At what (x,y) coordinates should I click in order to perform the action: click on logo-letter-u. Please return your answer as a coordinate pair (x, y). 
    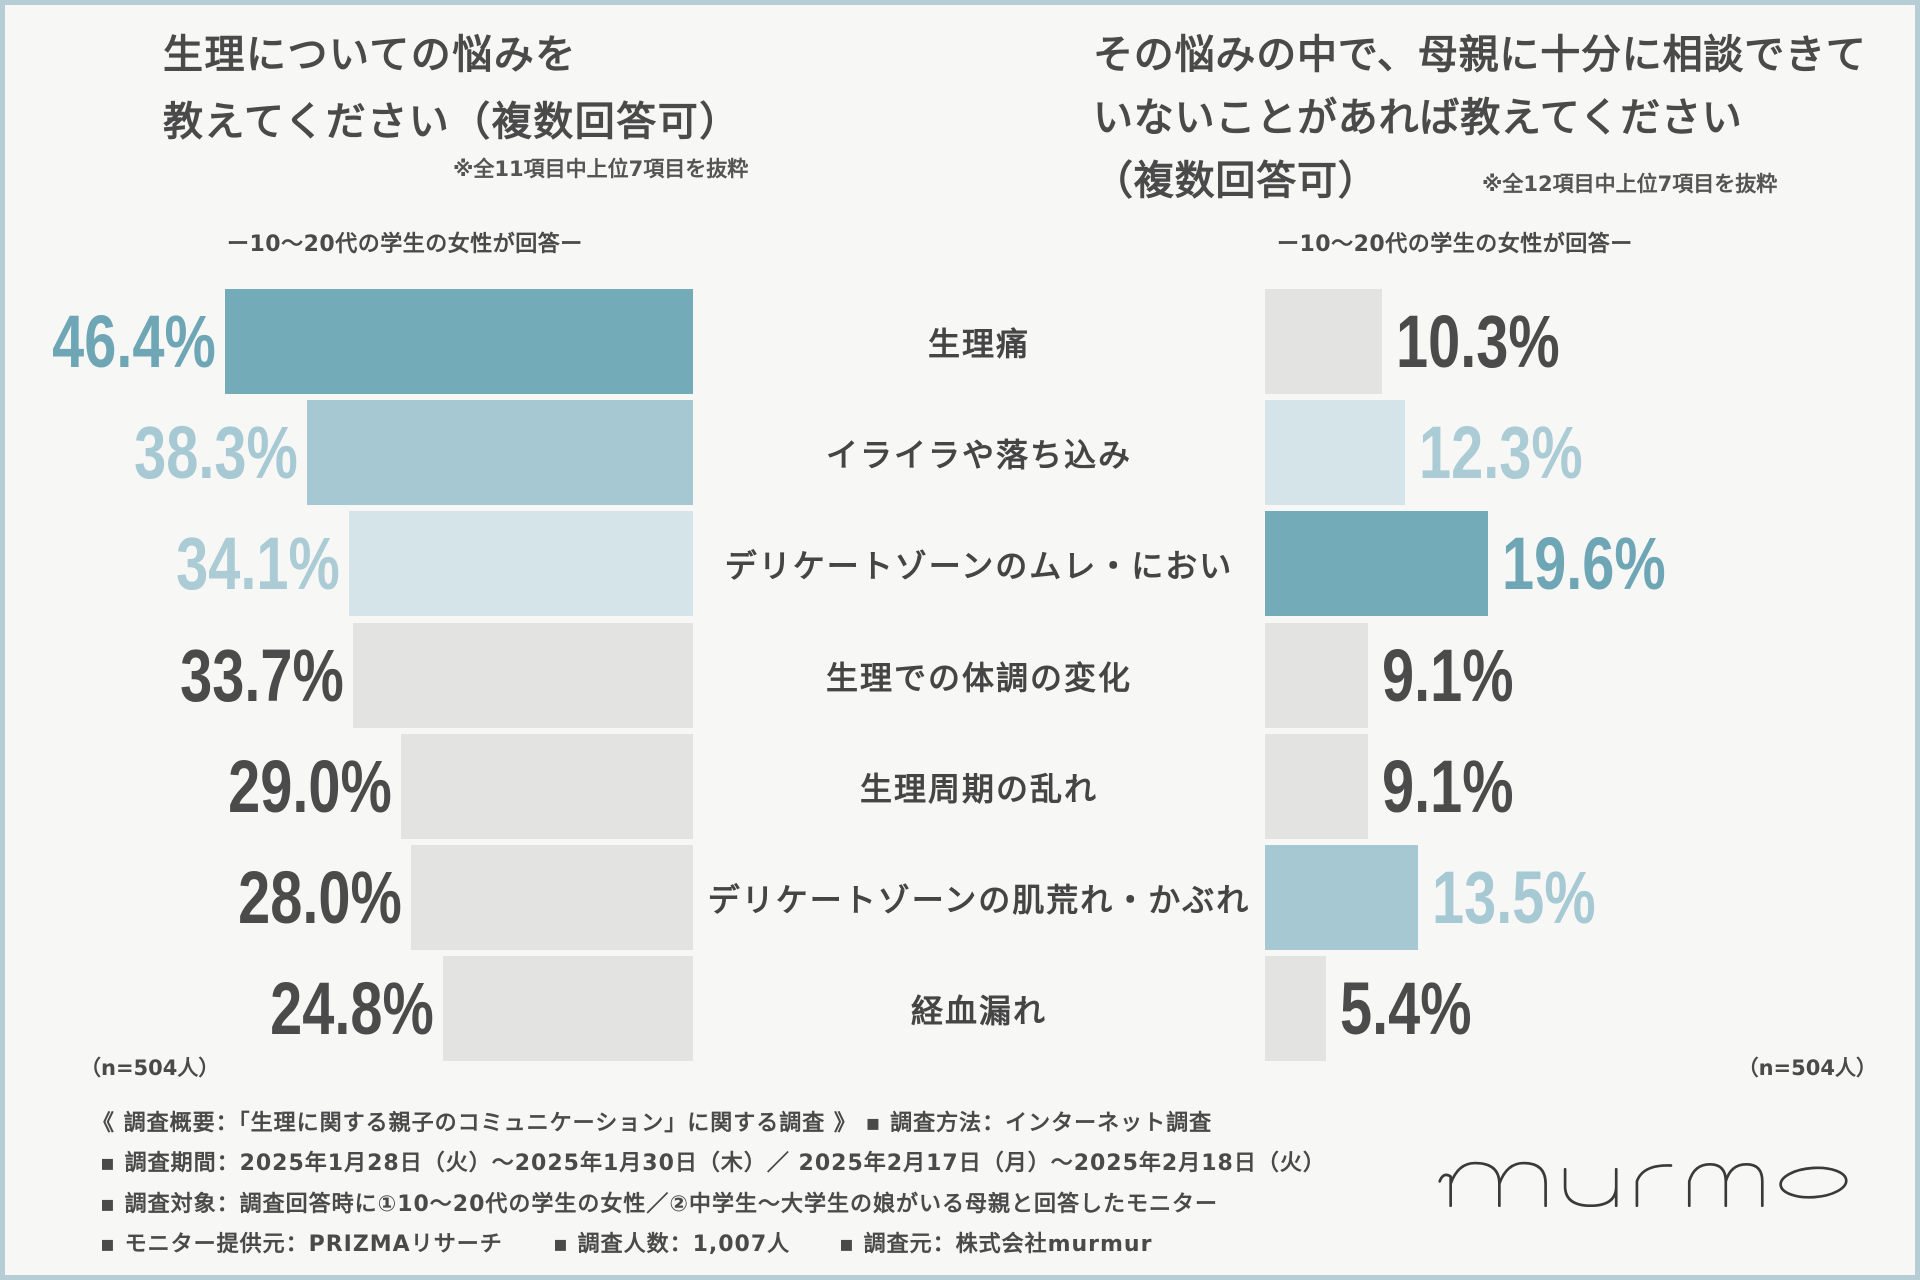
    Looking at the image, I should click on (1590, 1187).